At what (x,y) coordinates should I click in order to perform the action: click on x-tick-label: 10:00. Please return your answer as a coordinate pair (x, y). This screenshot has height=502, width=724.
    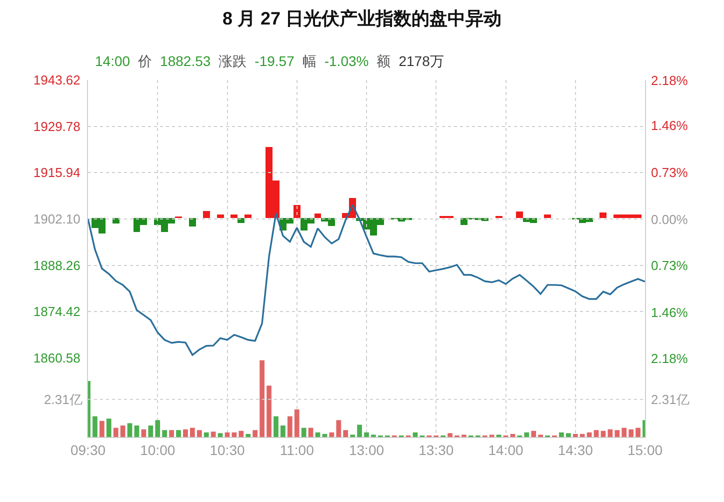
    Looking at the image, I should click on (158, 450).